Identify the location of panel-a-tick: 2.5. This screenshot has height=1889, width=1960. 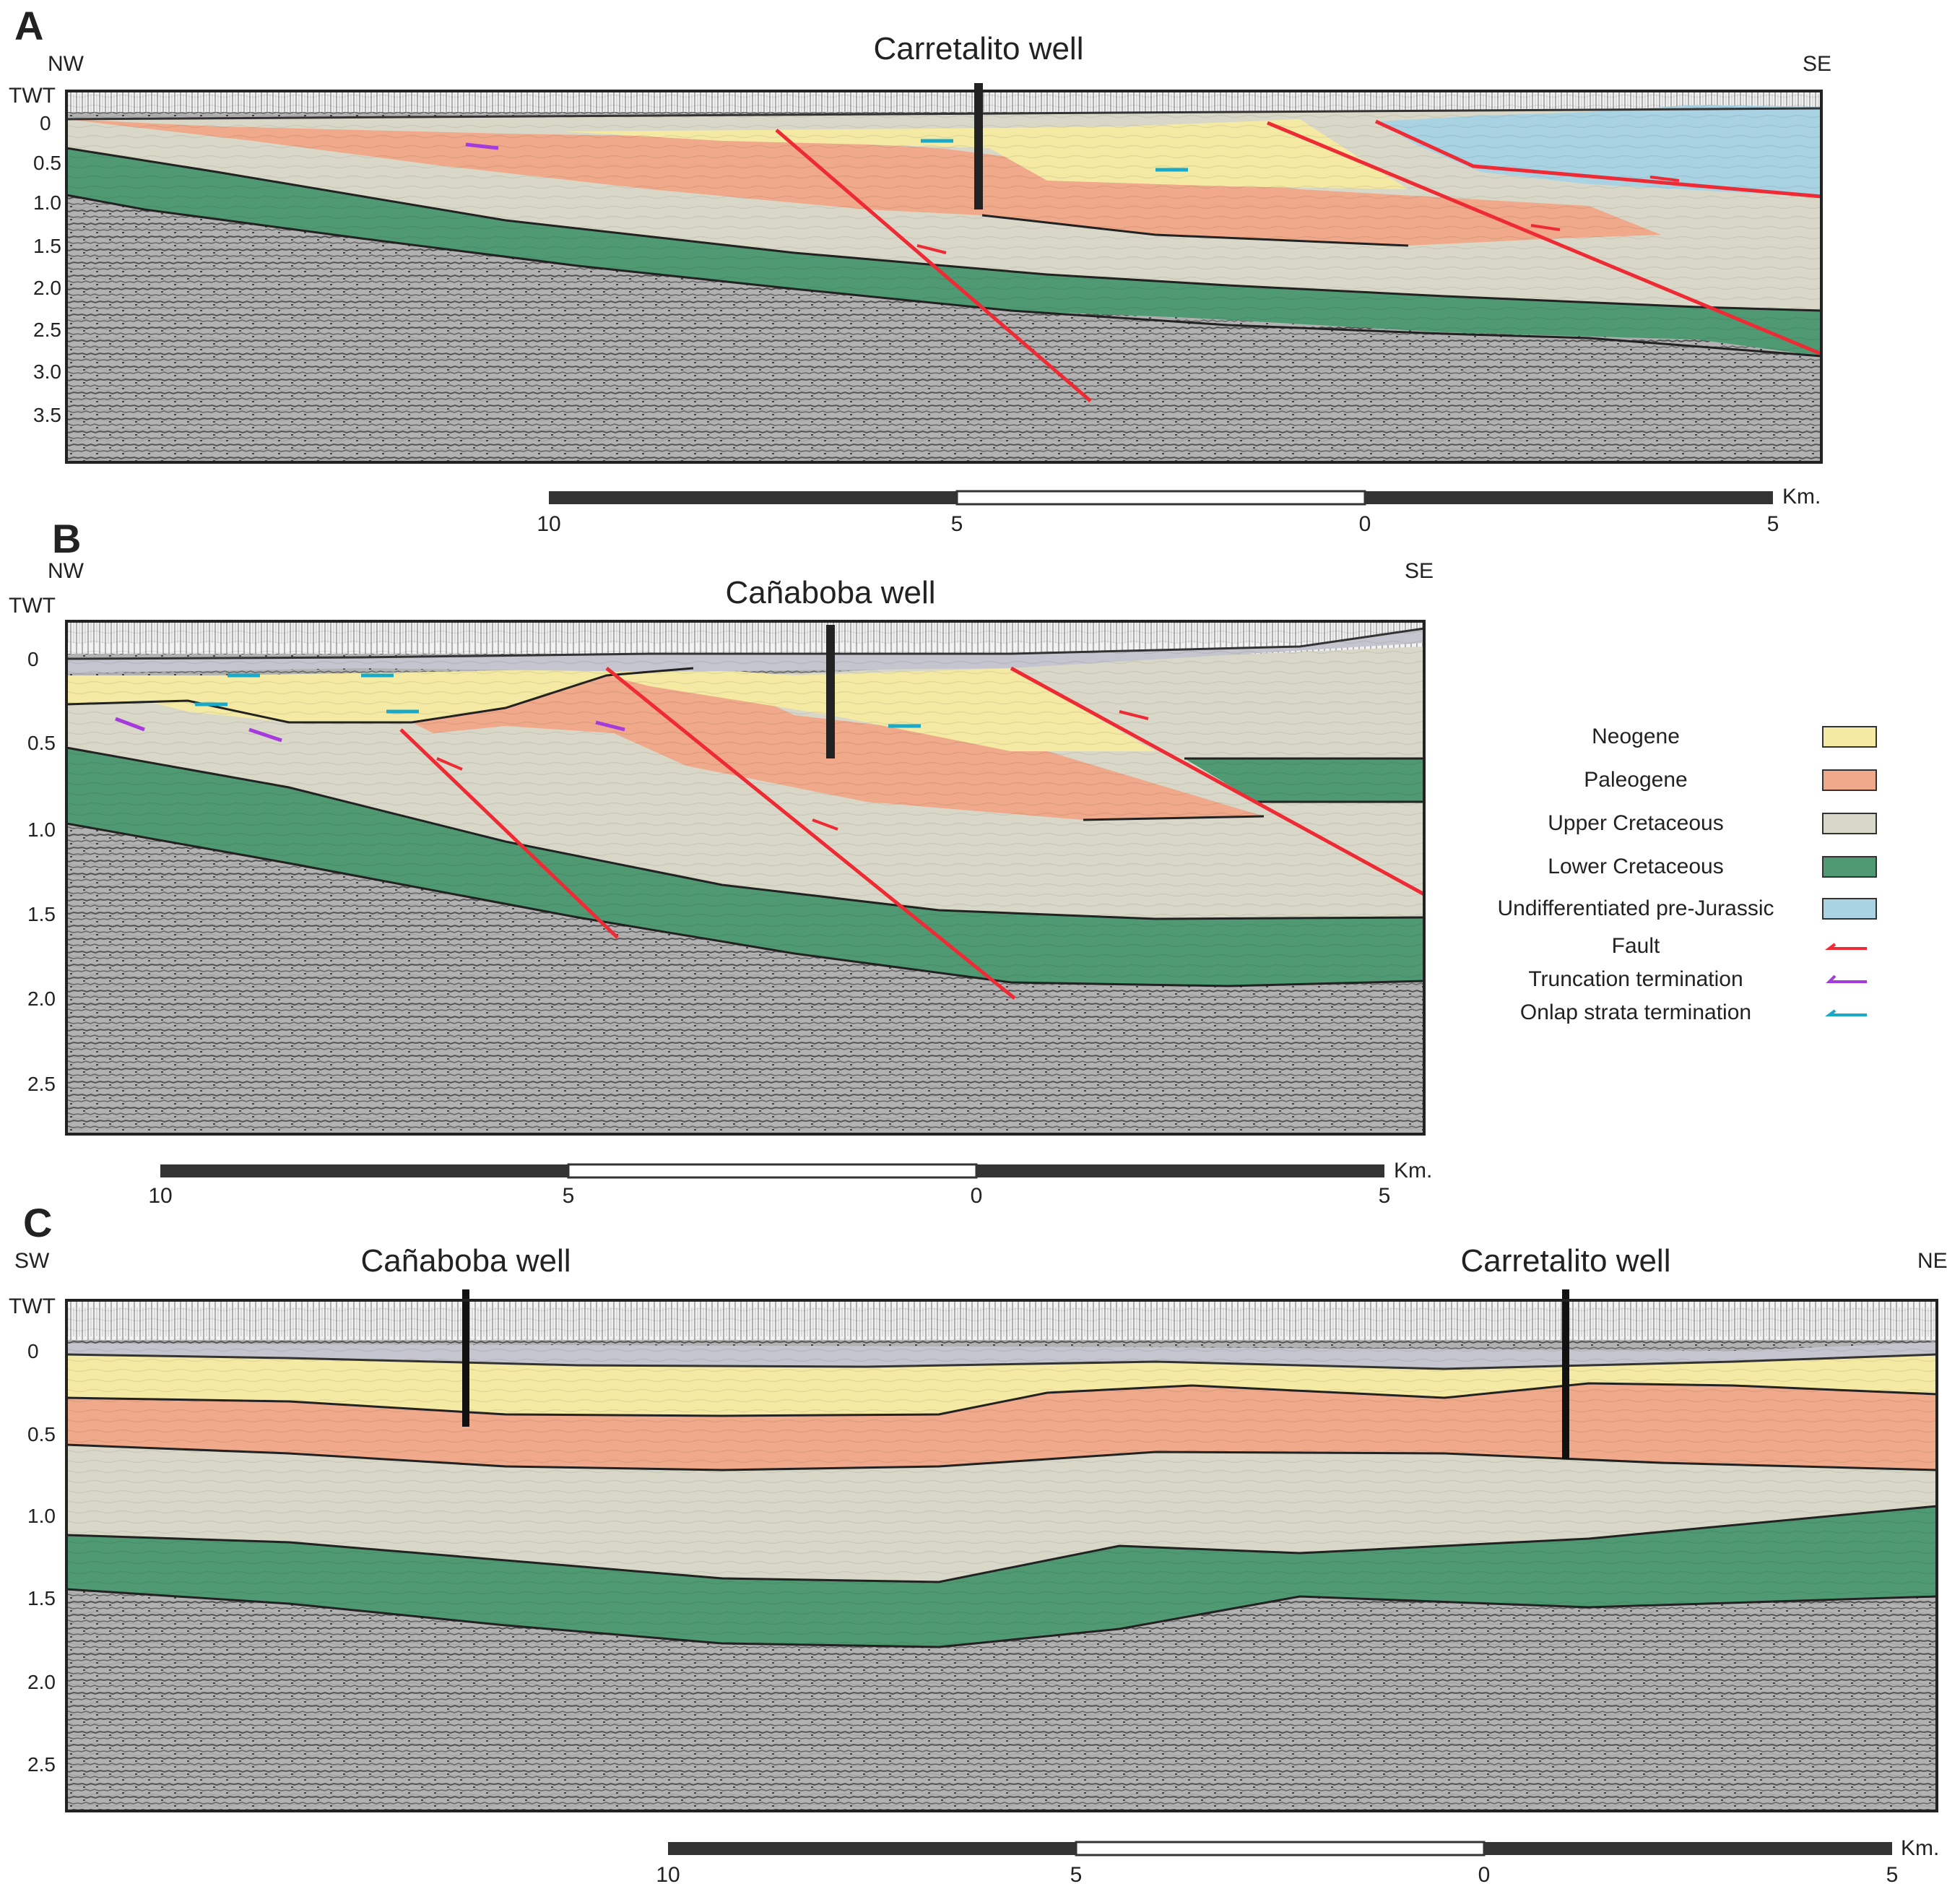
(47, 330).